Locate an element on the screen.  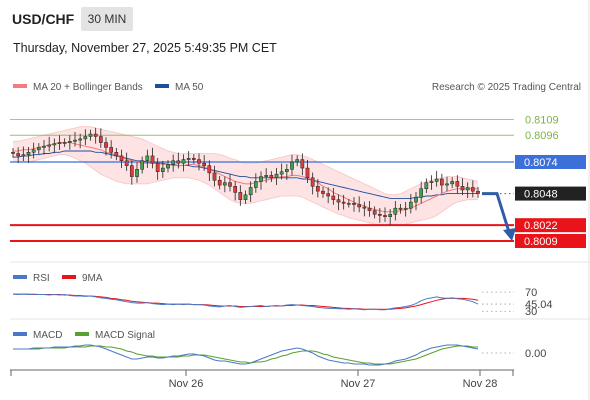
macd-signal-legend-label: MACD Signal is located at coordinates (125, 335).